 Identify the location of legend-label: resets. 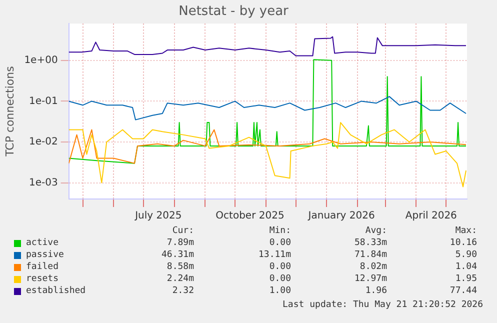
(42, 279).